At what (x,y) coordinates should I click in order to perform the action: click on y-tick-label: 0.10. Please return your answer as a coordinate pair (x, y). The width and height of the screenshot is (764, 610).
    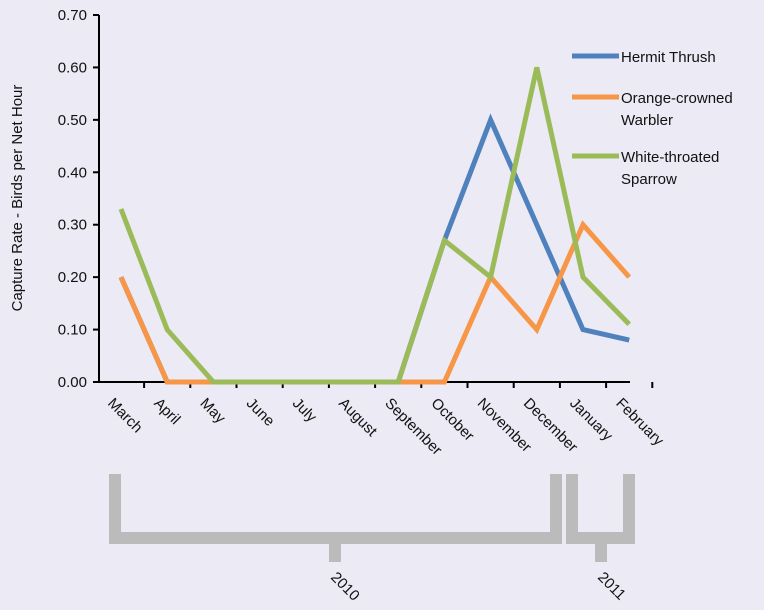
    Looking at the image, I should click on (72, 330).